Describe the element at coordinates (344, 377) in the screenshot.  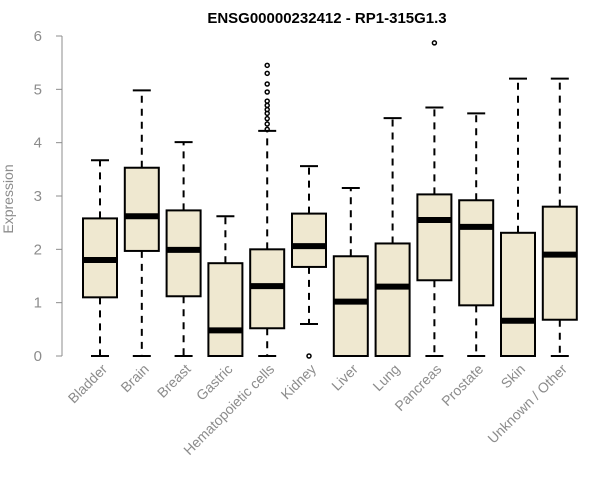
I see `x-tick-label: Liver` at that location.